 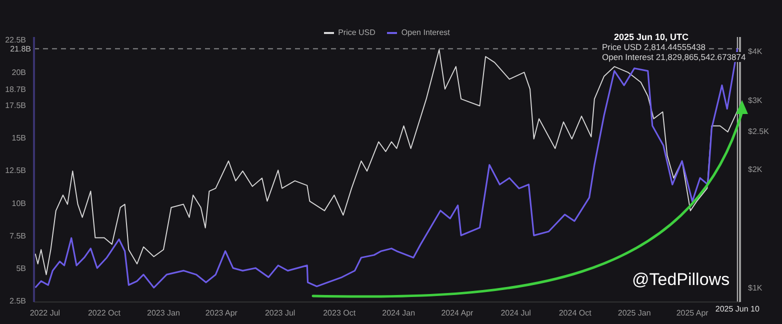 I want to click on y-tick-label: 12.5B, so click(x=15, y=171).